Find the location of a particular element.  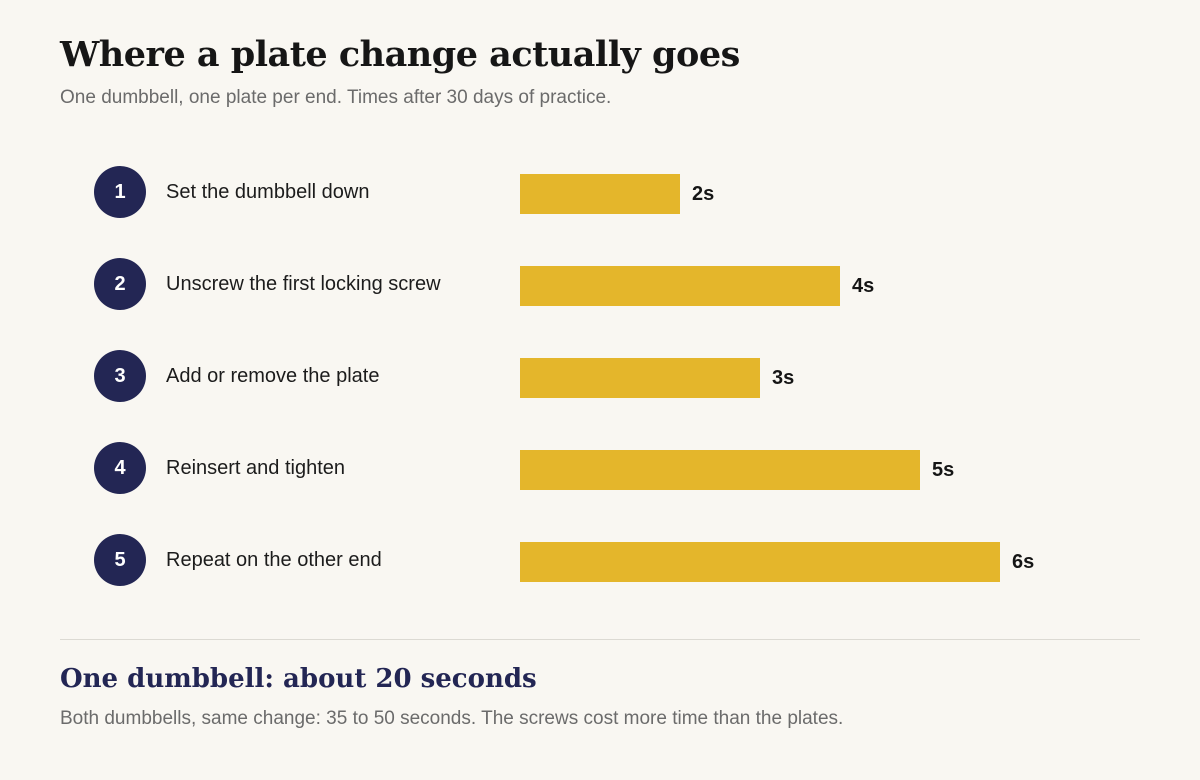

step-label: Add or remove the plate is located at coordinates (273, 375).